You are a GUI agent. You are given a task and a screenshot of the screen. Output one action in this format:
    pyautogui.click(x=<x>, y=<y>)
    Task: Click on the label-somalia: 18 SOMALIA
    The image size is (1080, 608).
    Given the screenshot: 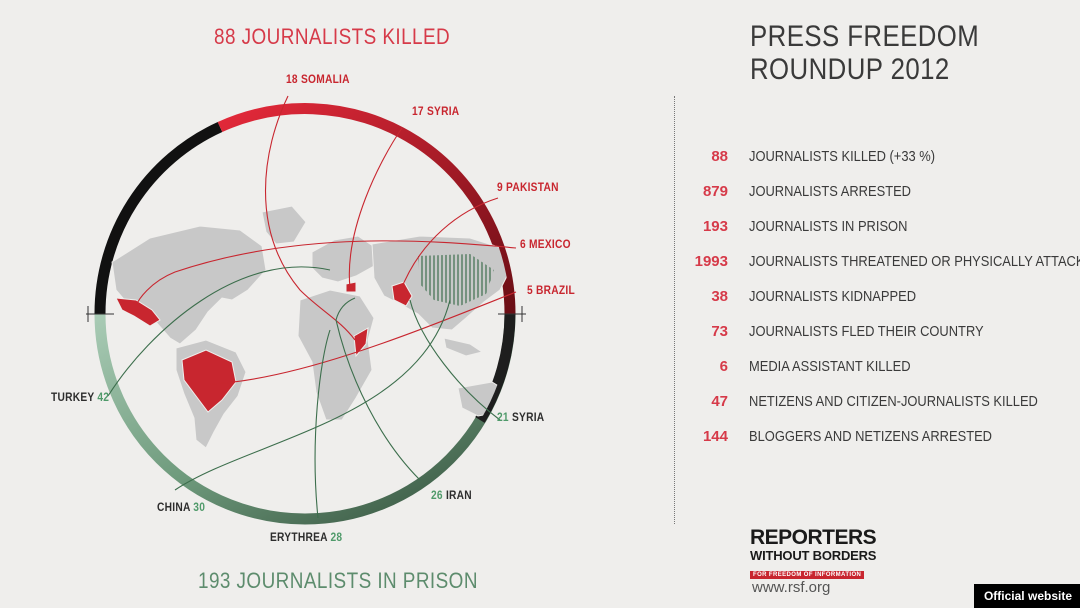 What is the action you would take?
    pyautogui.click(x=318, y=79)
    